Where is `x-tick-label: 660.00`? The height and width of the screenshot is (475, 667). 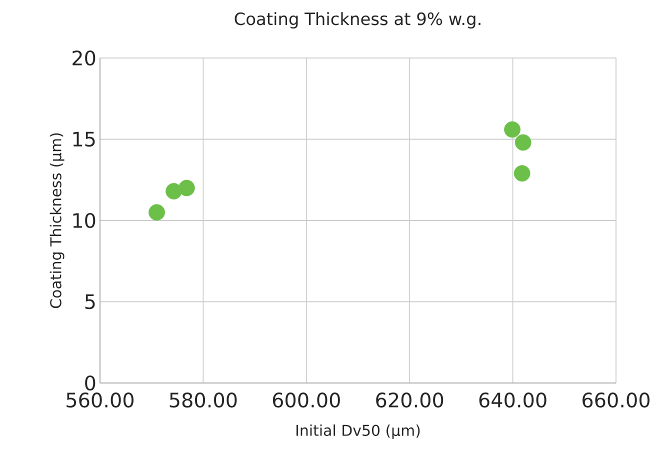
x-tick-label: 660.00 is located at coordinates (616, 400).